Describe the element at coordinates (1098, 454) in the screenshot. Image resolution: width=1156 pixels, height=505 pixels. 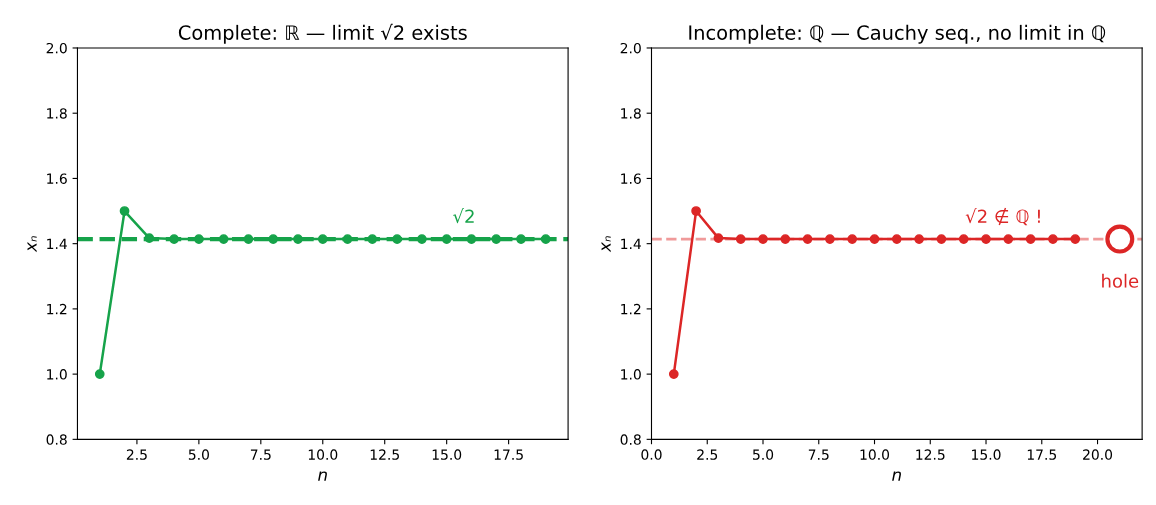
I see `x-tick-label: 20.0` at that location.